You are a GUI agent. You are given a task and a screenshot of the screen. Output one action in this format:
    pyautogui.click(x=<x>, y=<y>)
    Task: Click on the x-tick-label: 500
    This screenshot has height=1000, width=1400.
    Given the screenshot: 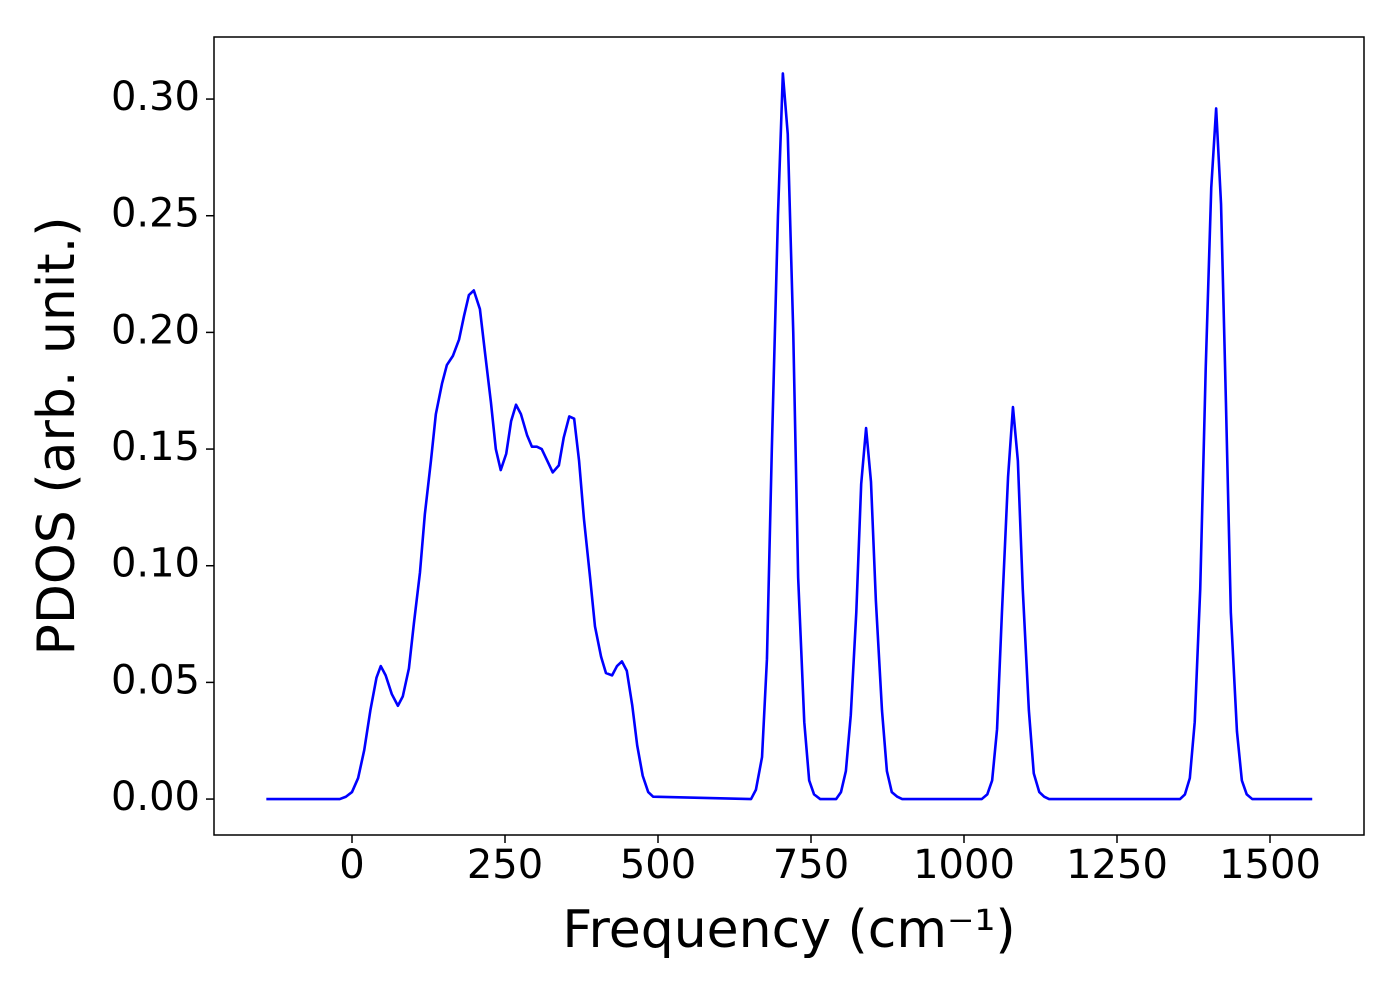 What is the action you would take?
    pyautogui.click(x=658, y=865)
    